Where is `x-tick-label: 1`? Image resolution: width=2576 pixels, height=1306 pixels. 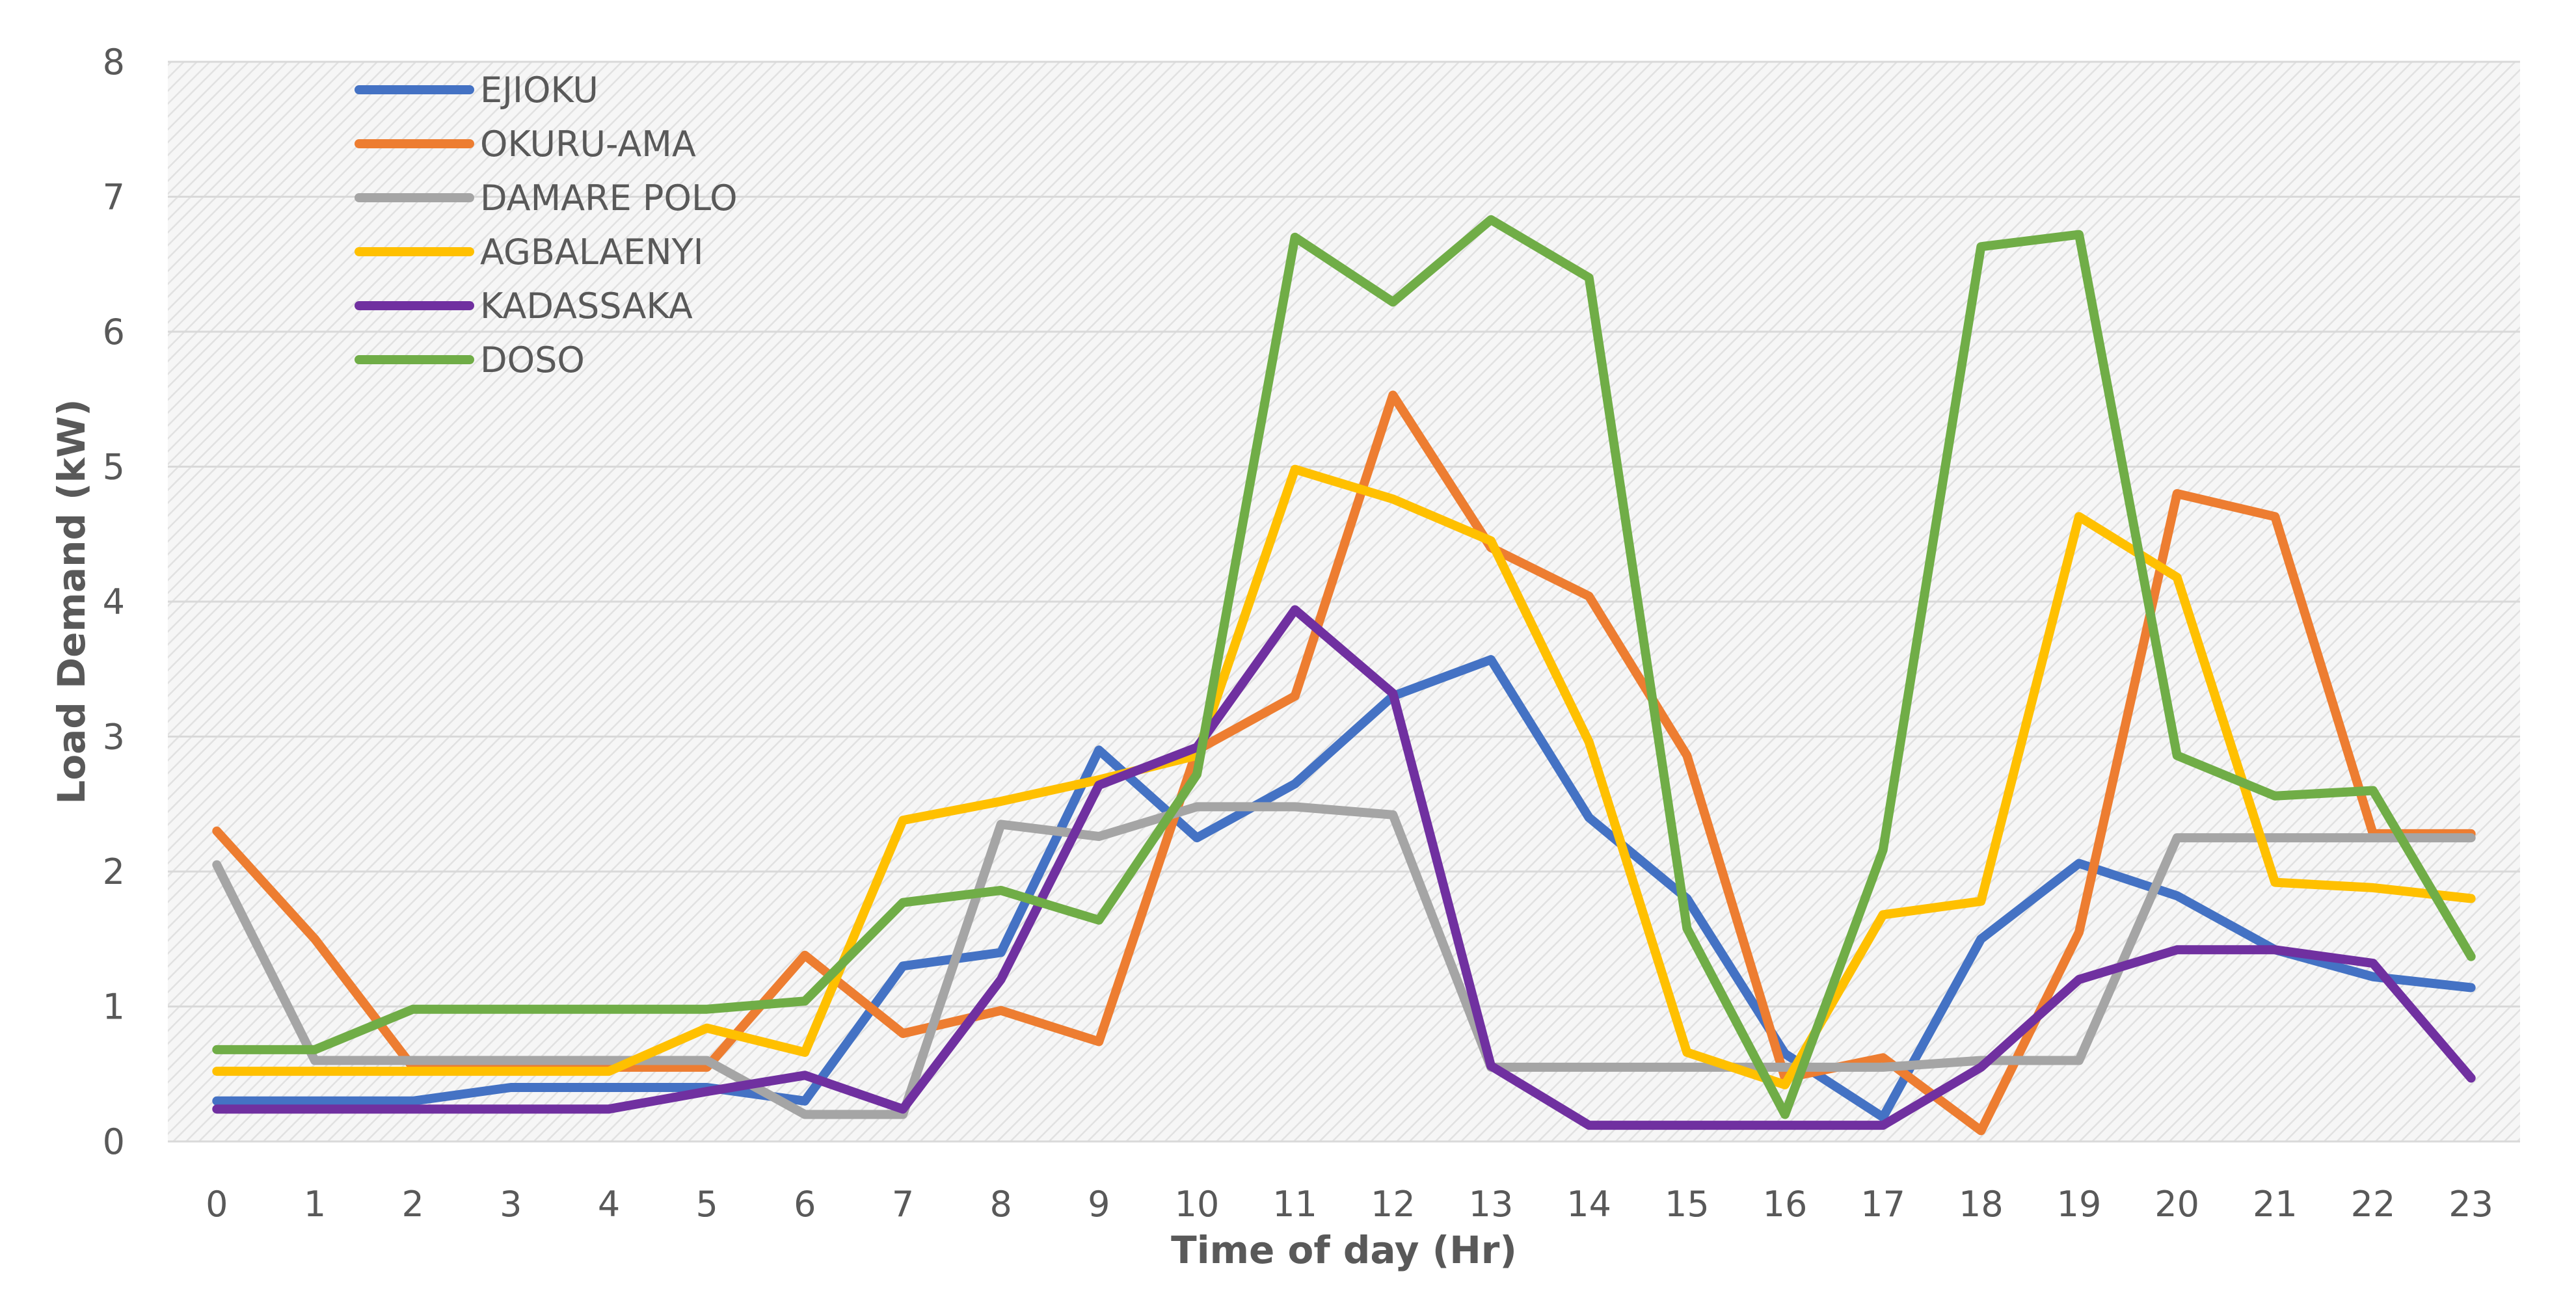 x-tick-label: 1 is located at coordinates (315, 1204).